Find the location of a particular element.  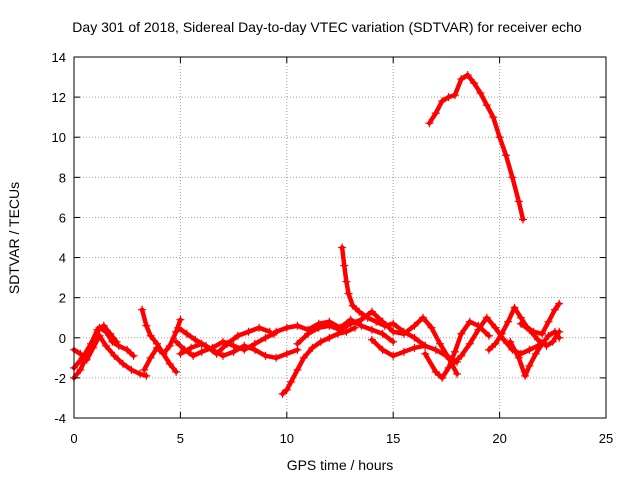

y-tick-label: 8 is located at coordinates (62, 177).